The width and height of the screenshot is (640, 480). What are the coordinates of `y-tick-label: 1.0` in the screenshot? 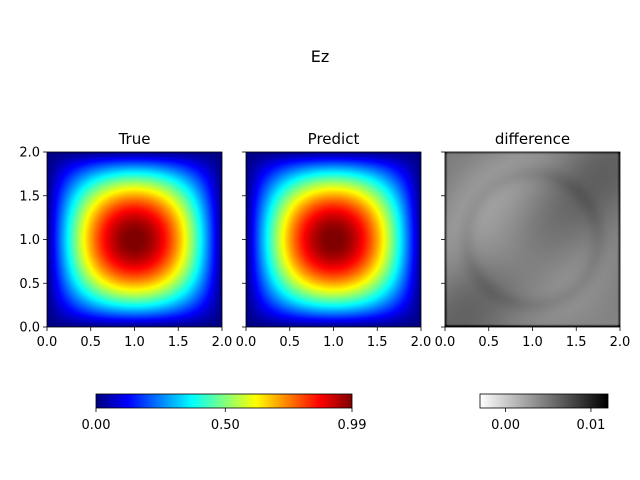 It's located at (29, 240).